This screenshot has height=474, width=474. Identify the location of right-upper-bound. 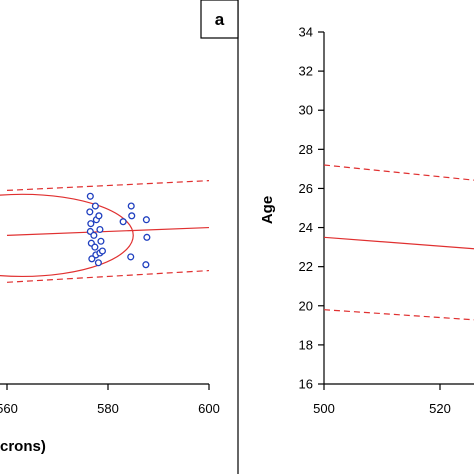
(398, 172).